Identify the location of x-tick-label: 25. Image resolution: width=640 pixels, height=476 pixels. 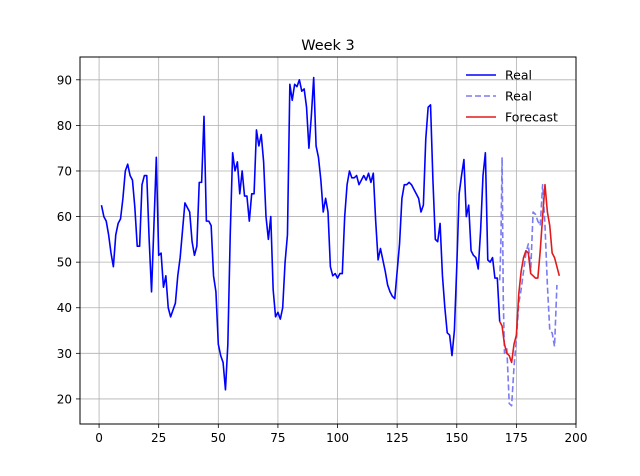
(158, 438).